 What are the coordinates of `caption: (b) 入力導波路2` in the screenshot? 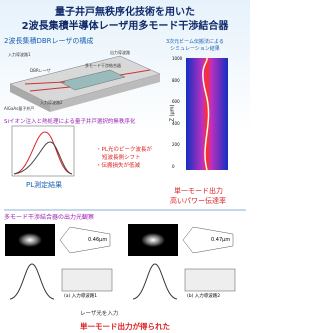 It's located at (204, 296).